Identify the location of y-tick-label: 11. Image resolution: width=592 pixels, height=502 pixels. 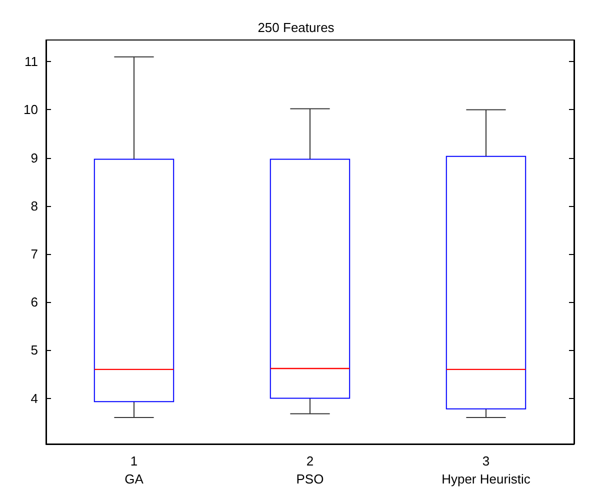
(31, 62).